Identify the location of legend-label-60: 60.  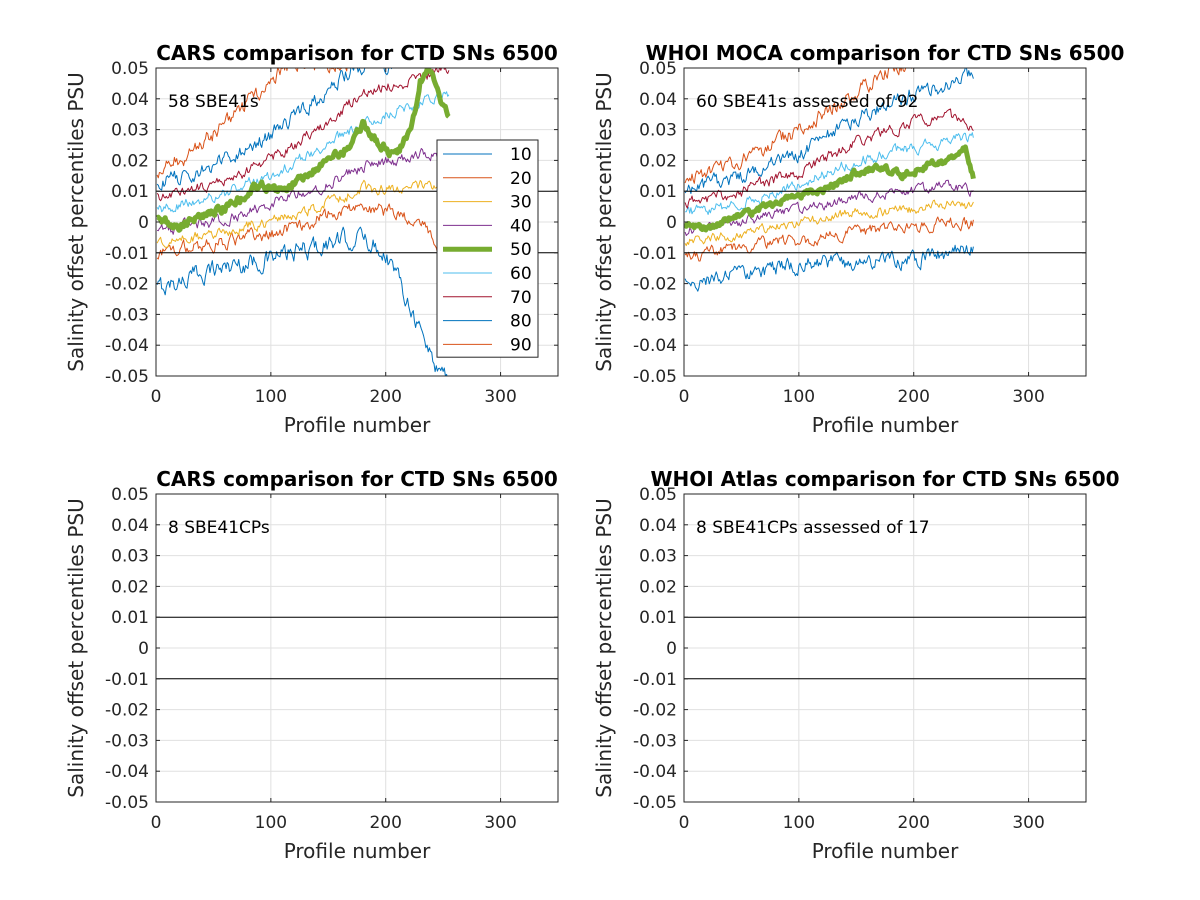
(521, 274).